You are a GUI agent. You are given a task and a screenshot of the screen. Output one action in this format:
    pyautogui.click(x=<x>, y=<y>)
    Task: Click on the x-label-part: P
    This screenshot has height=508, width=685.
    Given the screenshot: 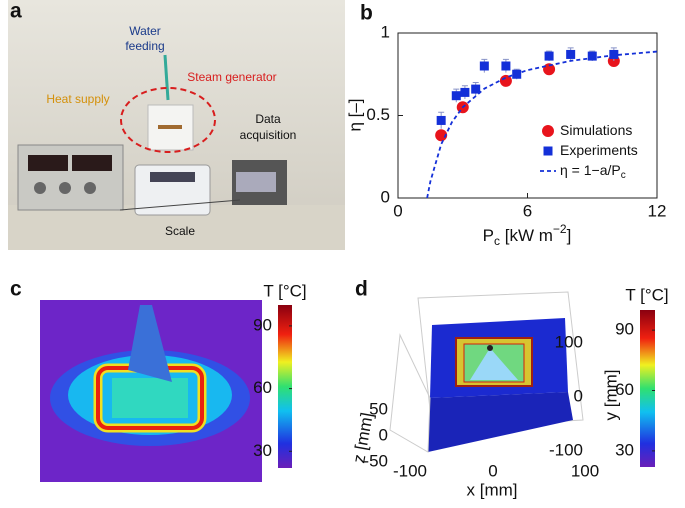 What is the action you would take?
    pyautogui.click(x=488, y=235)
    